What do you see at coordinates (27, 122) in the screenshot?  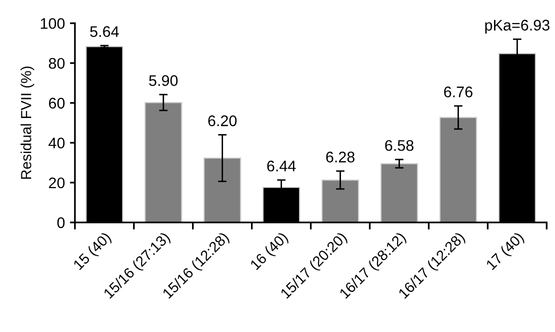 I see `y-axis-title: Residual FVII (%)` at bounding box center [27, 122].